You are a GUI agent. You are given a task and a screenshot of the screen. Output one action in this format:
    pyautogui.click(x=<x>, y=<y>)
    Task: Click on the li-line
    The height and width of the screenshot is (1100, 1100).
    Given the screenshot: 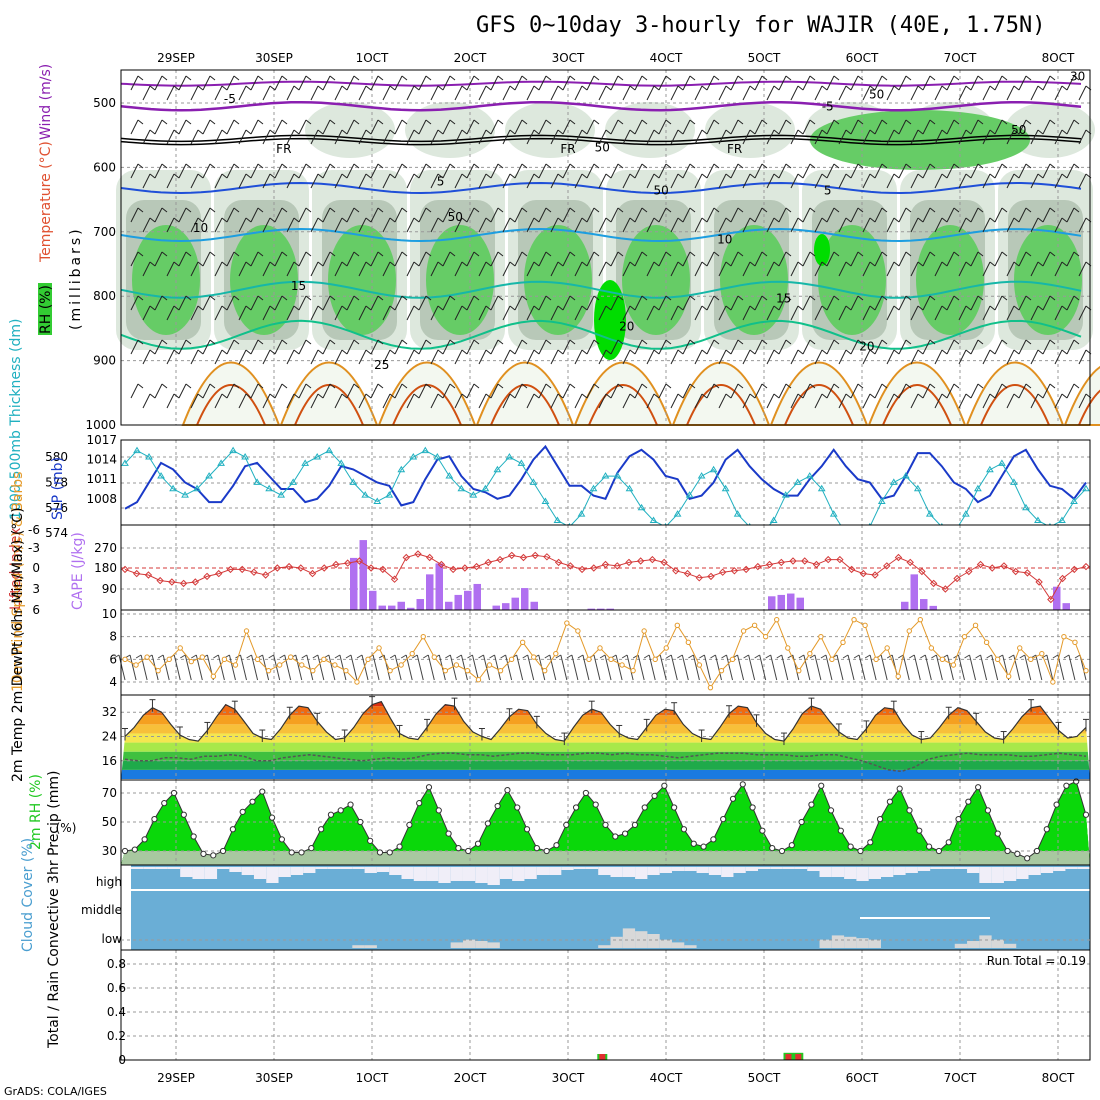 What is the action you would take?
    pyautogui.click(x=605, y=577)
    